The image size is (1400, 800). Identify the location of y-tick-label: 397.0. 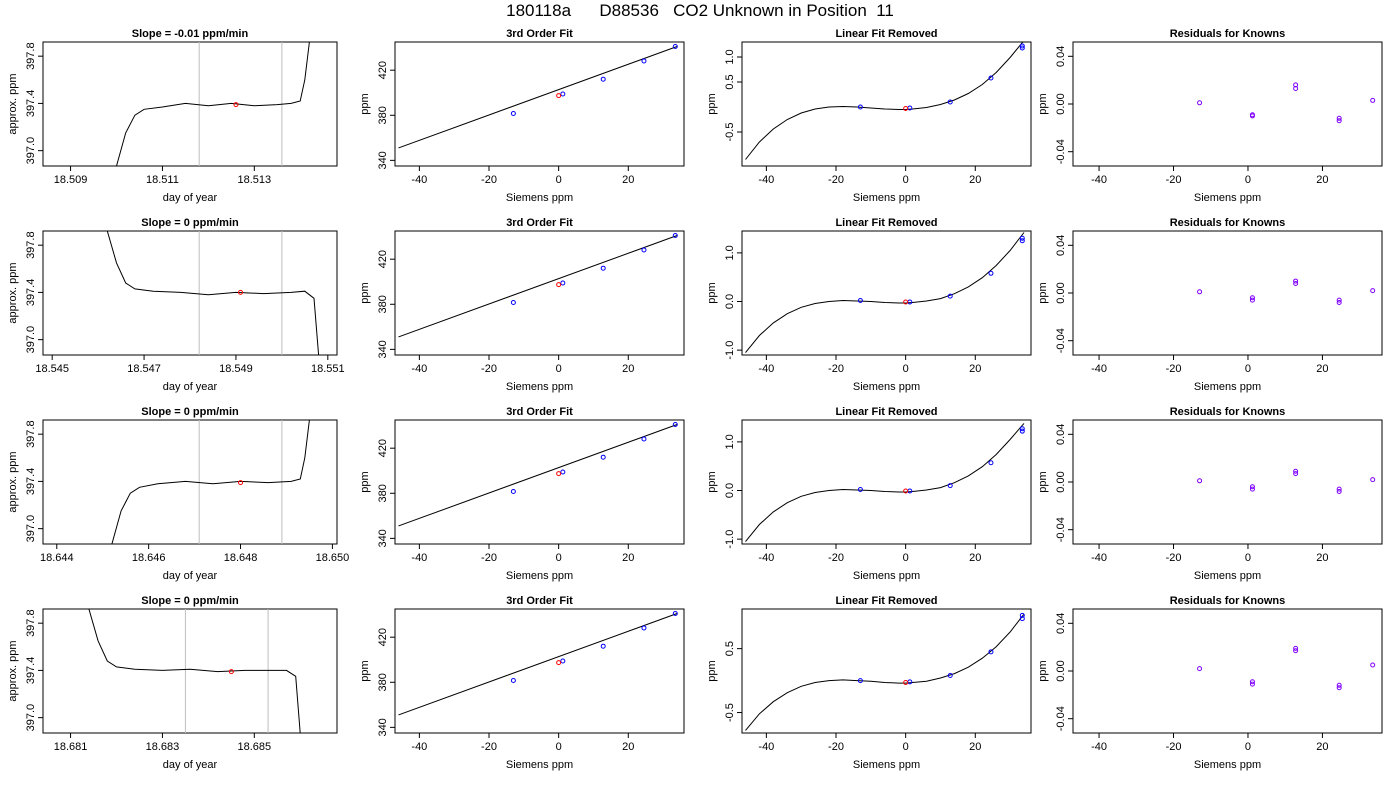
(31, 151).